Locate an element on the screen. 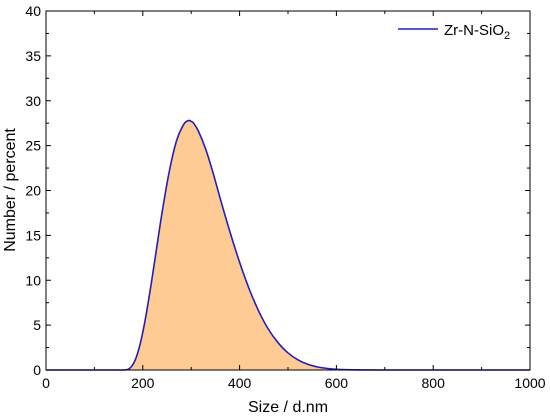 Image resolution: width=550 pixels, height=418 pixels. x-tick-label: 800 is located at coordinates (434, 383).